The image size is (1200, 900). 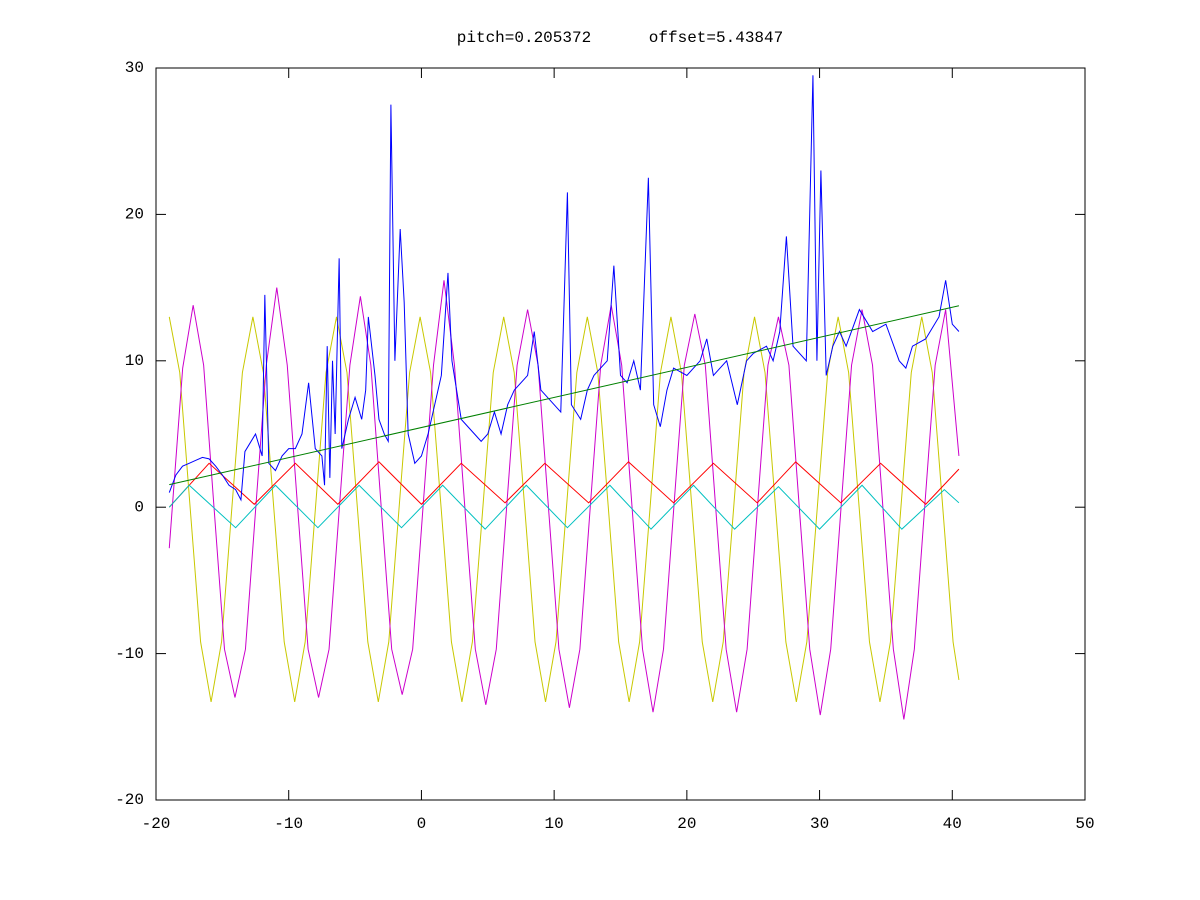 I want to click on x-tick-label: 50, so click(x=1084, y=824).